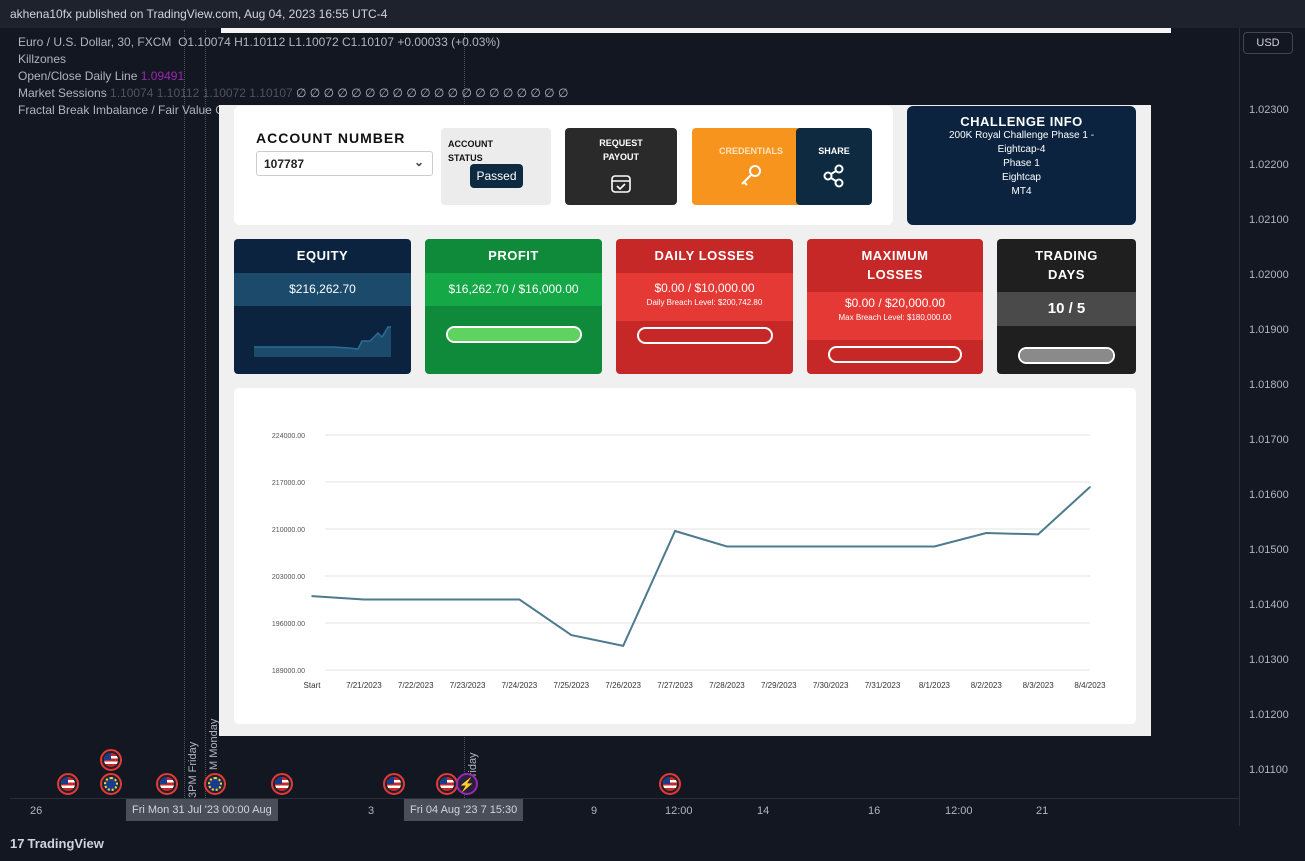  What do you see at coordinates (895, 354) in the screenshot?
I see `maximum-losses-progress-bar` at bounding box center [895, 354].